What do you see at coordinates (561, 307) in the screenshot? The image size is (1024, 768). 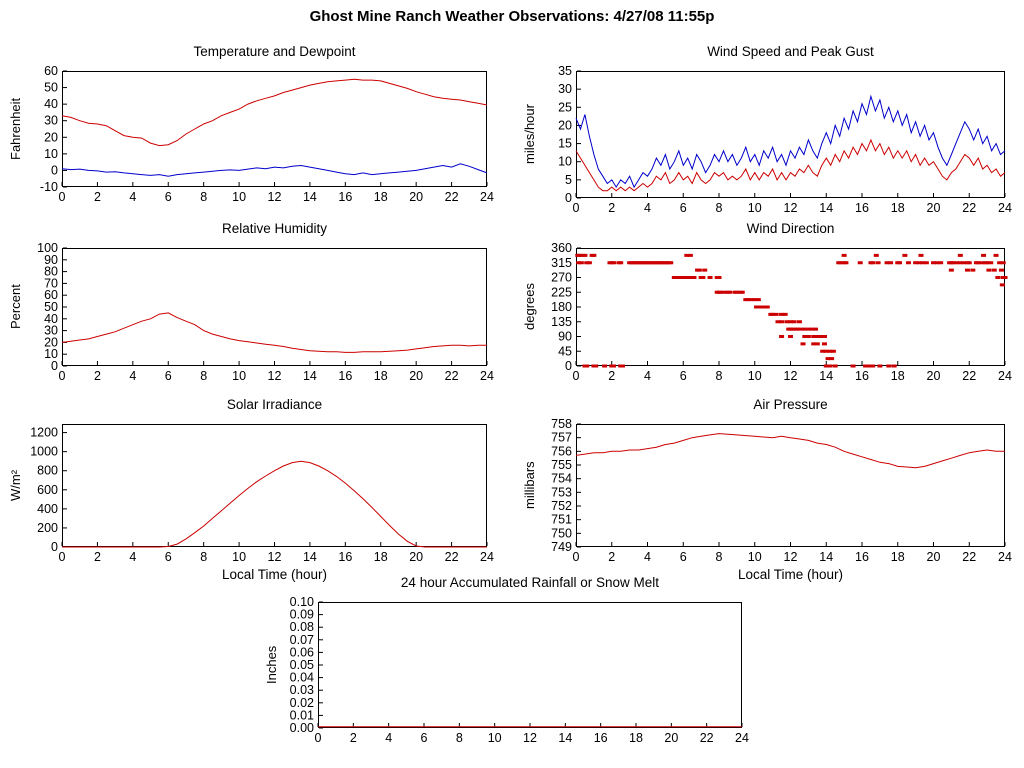 I see `svg-text: 180` at bounding box center [561, 307].